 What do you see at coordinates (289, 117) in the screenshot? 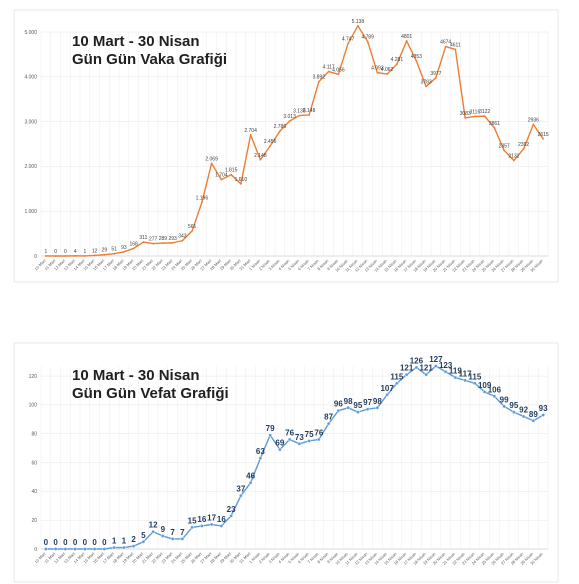
I see `data-label: 3.013` at bounding box center [289, 117].